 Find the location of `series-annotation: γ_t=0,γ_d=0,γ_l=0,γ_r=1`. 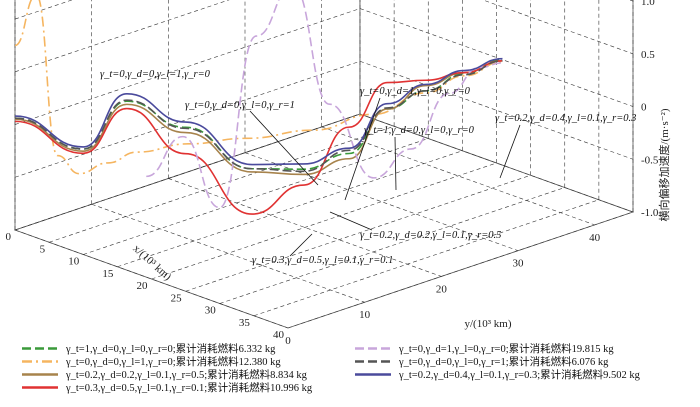

series-annotation: γ_t=0,γ_d=0,γ_l=0,γ_r=1 is located at coordinates (240, 105).